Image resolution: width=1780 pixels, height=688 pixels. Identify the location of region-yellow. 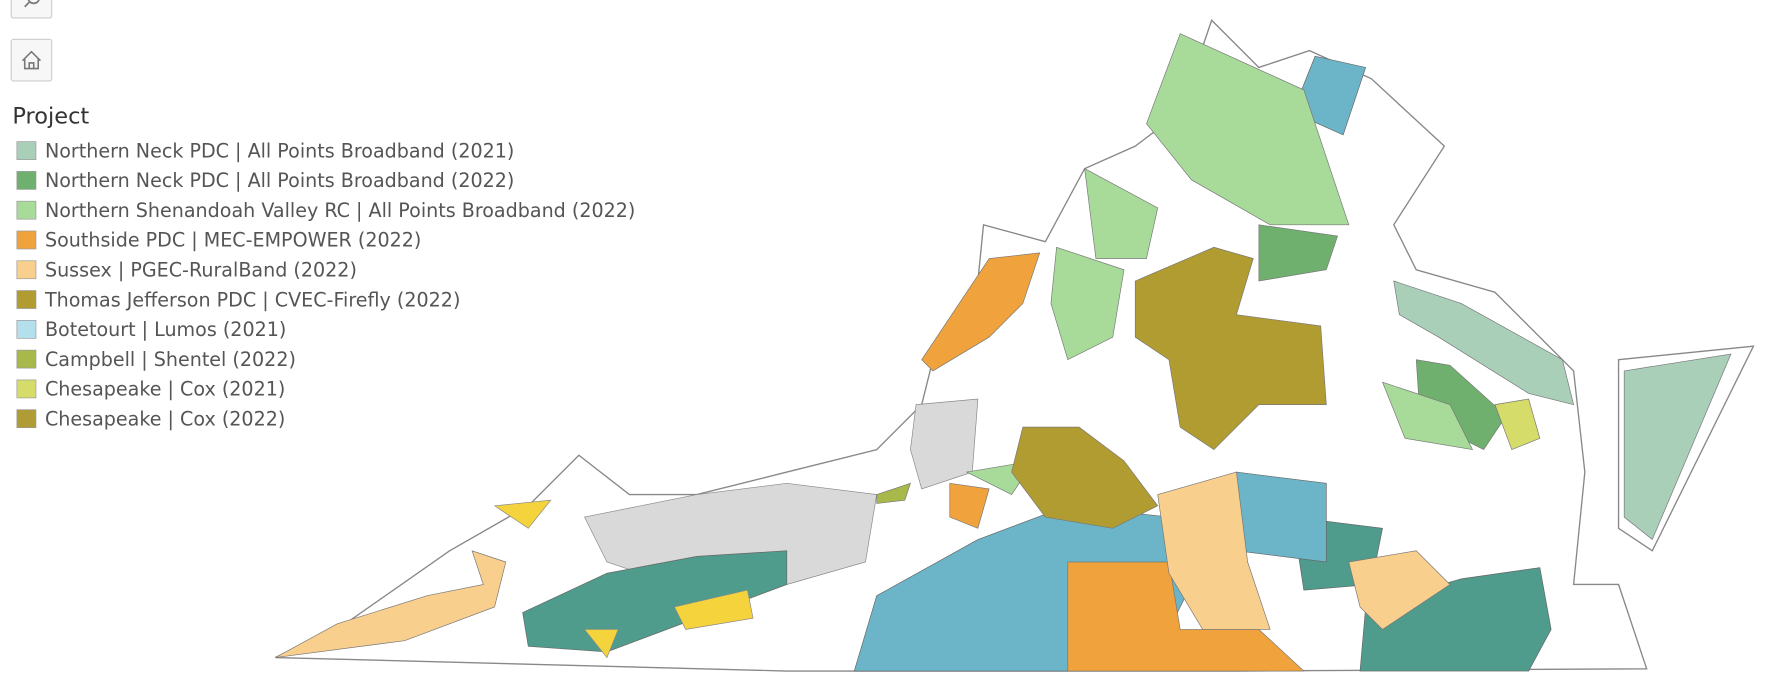
(623, 579).